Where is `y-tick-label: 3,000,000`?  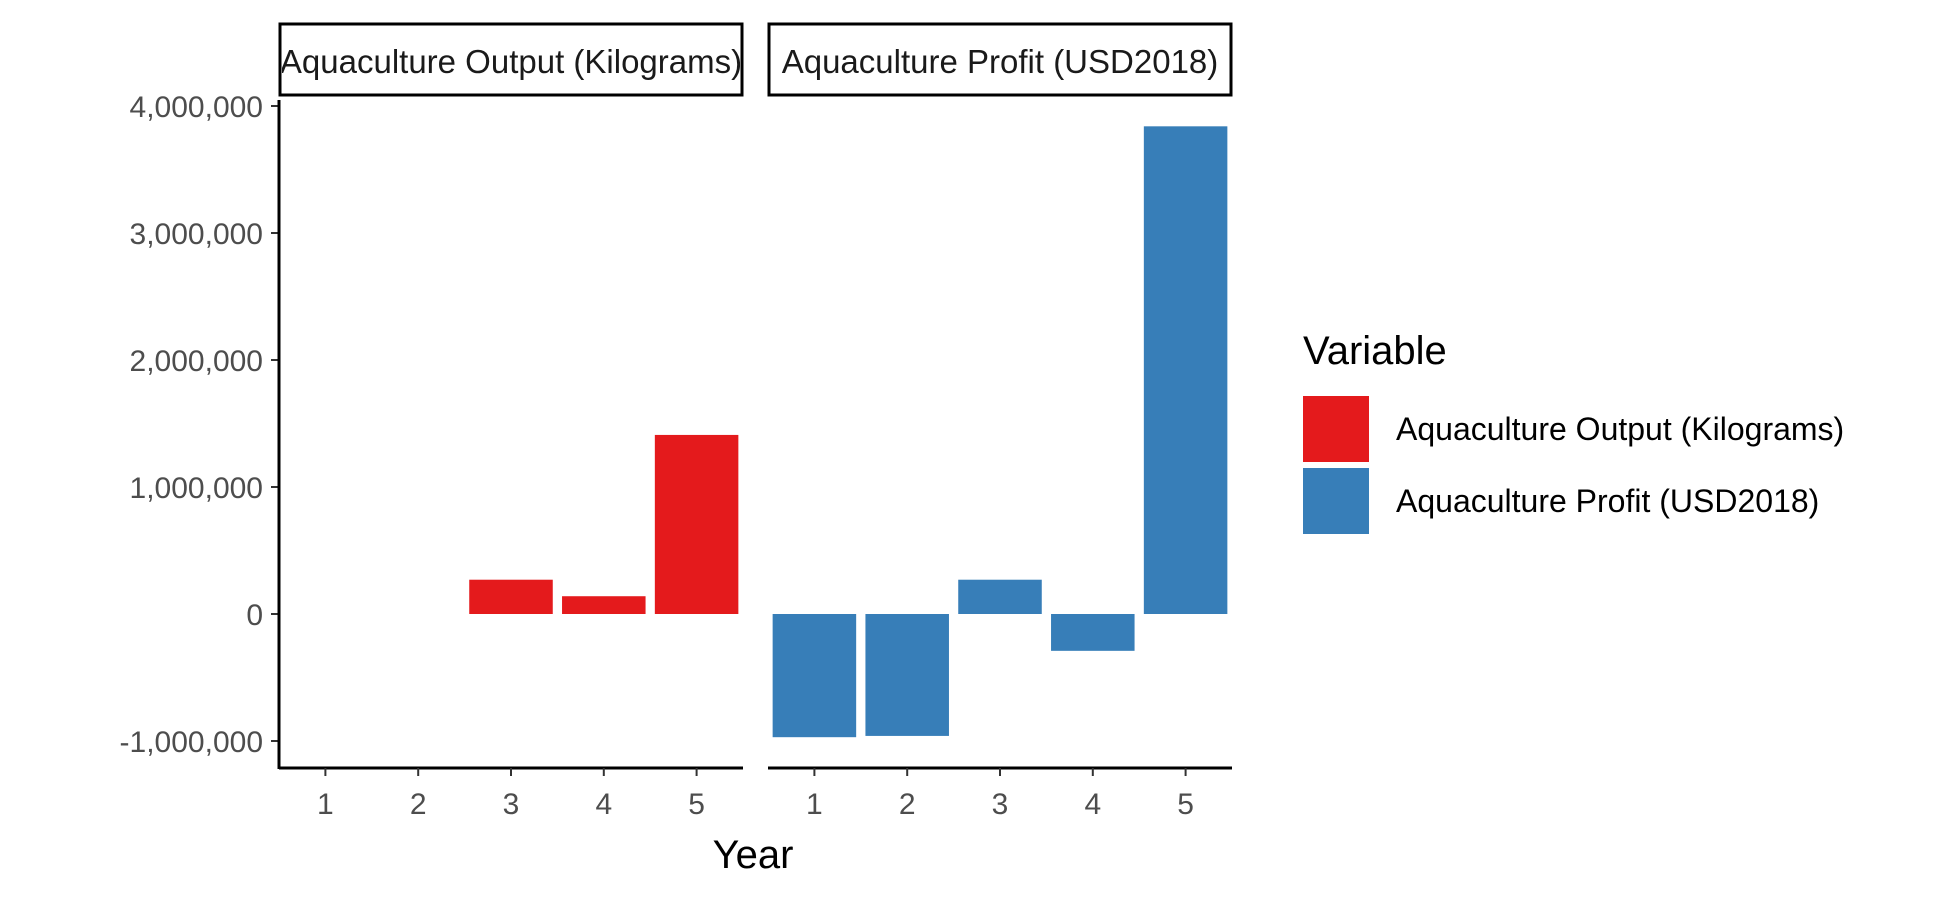 y-tick-label: 3,000,000 is located at coordinates (196, 234).